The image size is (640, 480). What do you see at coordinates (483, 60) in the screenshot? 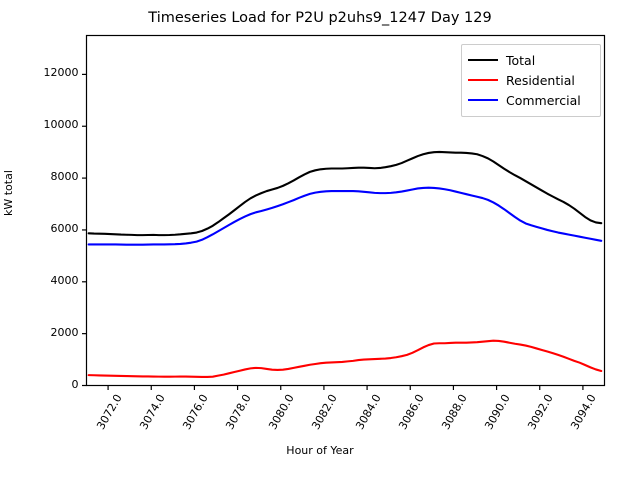
I see `legend-swatch-total` at bounding box center [483, 60].